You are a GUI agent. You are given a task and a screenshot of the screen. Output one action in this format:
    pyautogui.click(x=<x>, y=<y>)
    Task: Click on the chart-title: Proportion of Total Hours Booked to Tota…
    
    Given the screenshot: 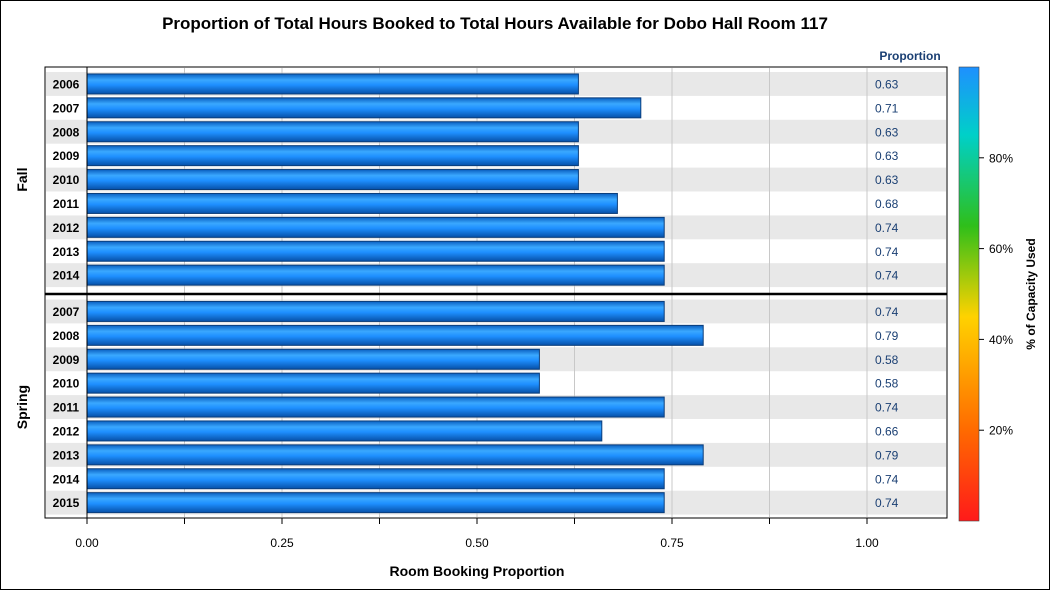 What is the action you would take?
    pyautogui.click(x=495, y=23)
    